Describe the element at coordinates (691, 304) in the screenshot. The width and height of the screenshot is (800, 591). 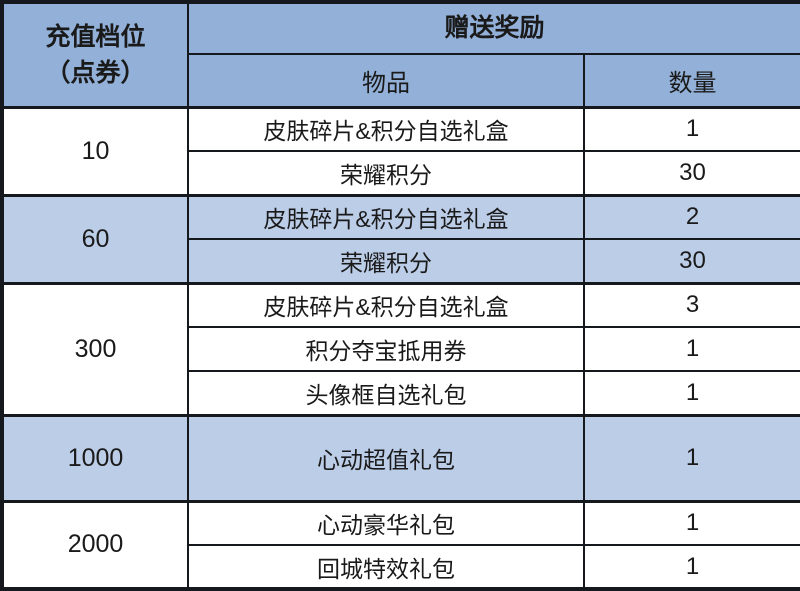
I see `qty-cell: 3` at that location.